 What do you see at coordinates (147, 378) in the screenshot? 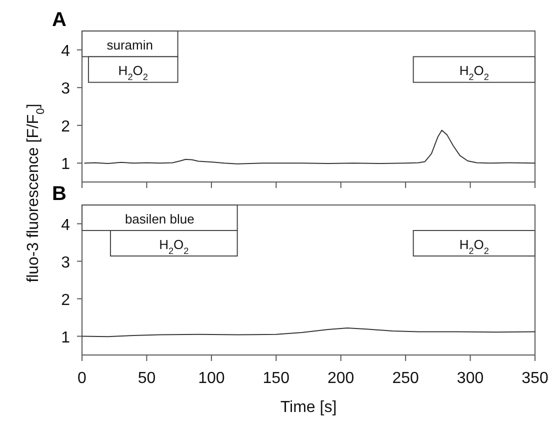
I see `x-tick-label: 50` at bounding box center [147, 378].